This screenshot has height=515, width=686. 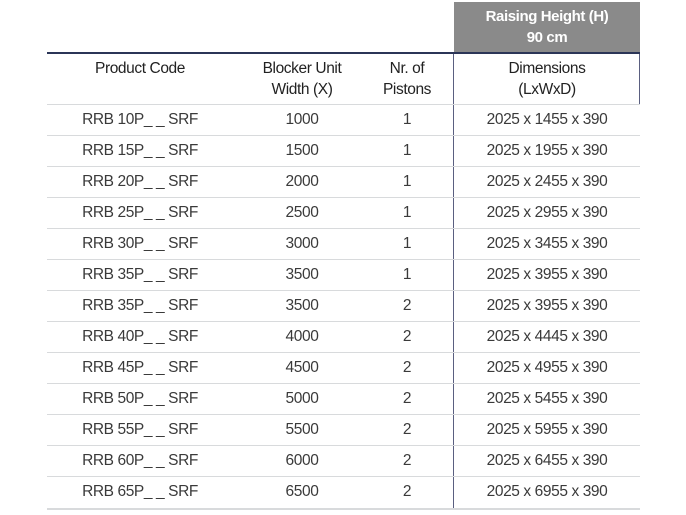 What do you see at coordinates (547, 181) in the screenshot?
I see `dimensions-cell: 2025 x 2455 x 390` at bounding box center [547, 181].